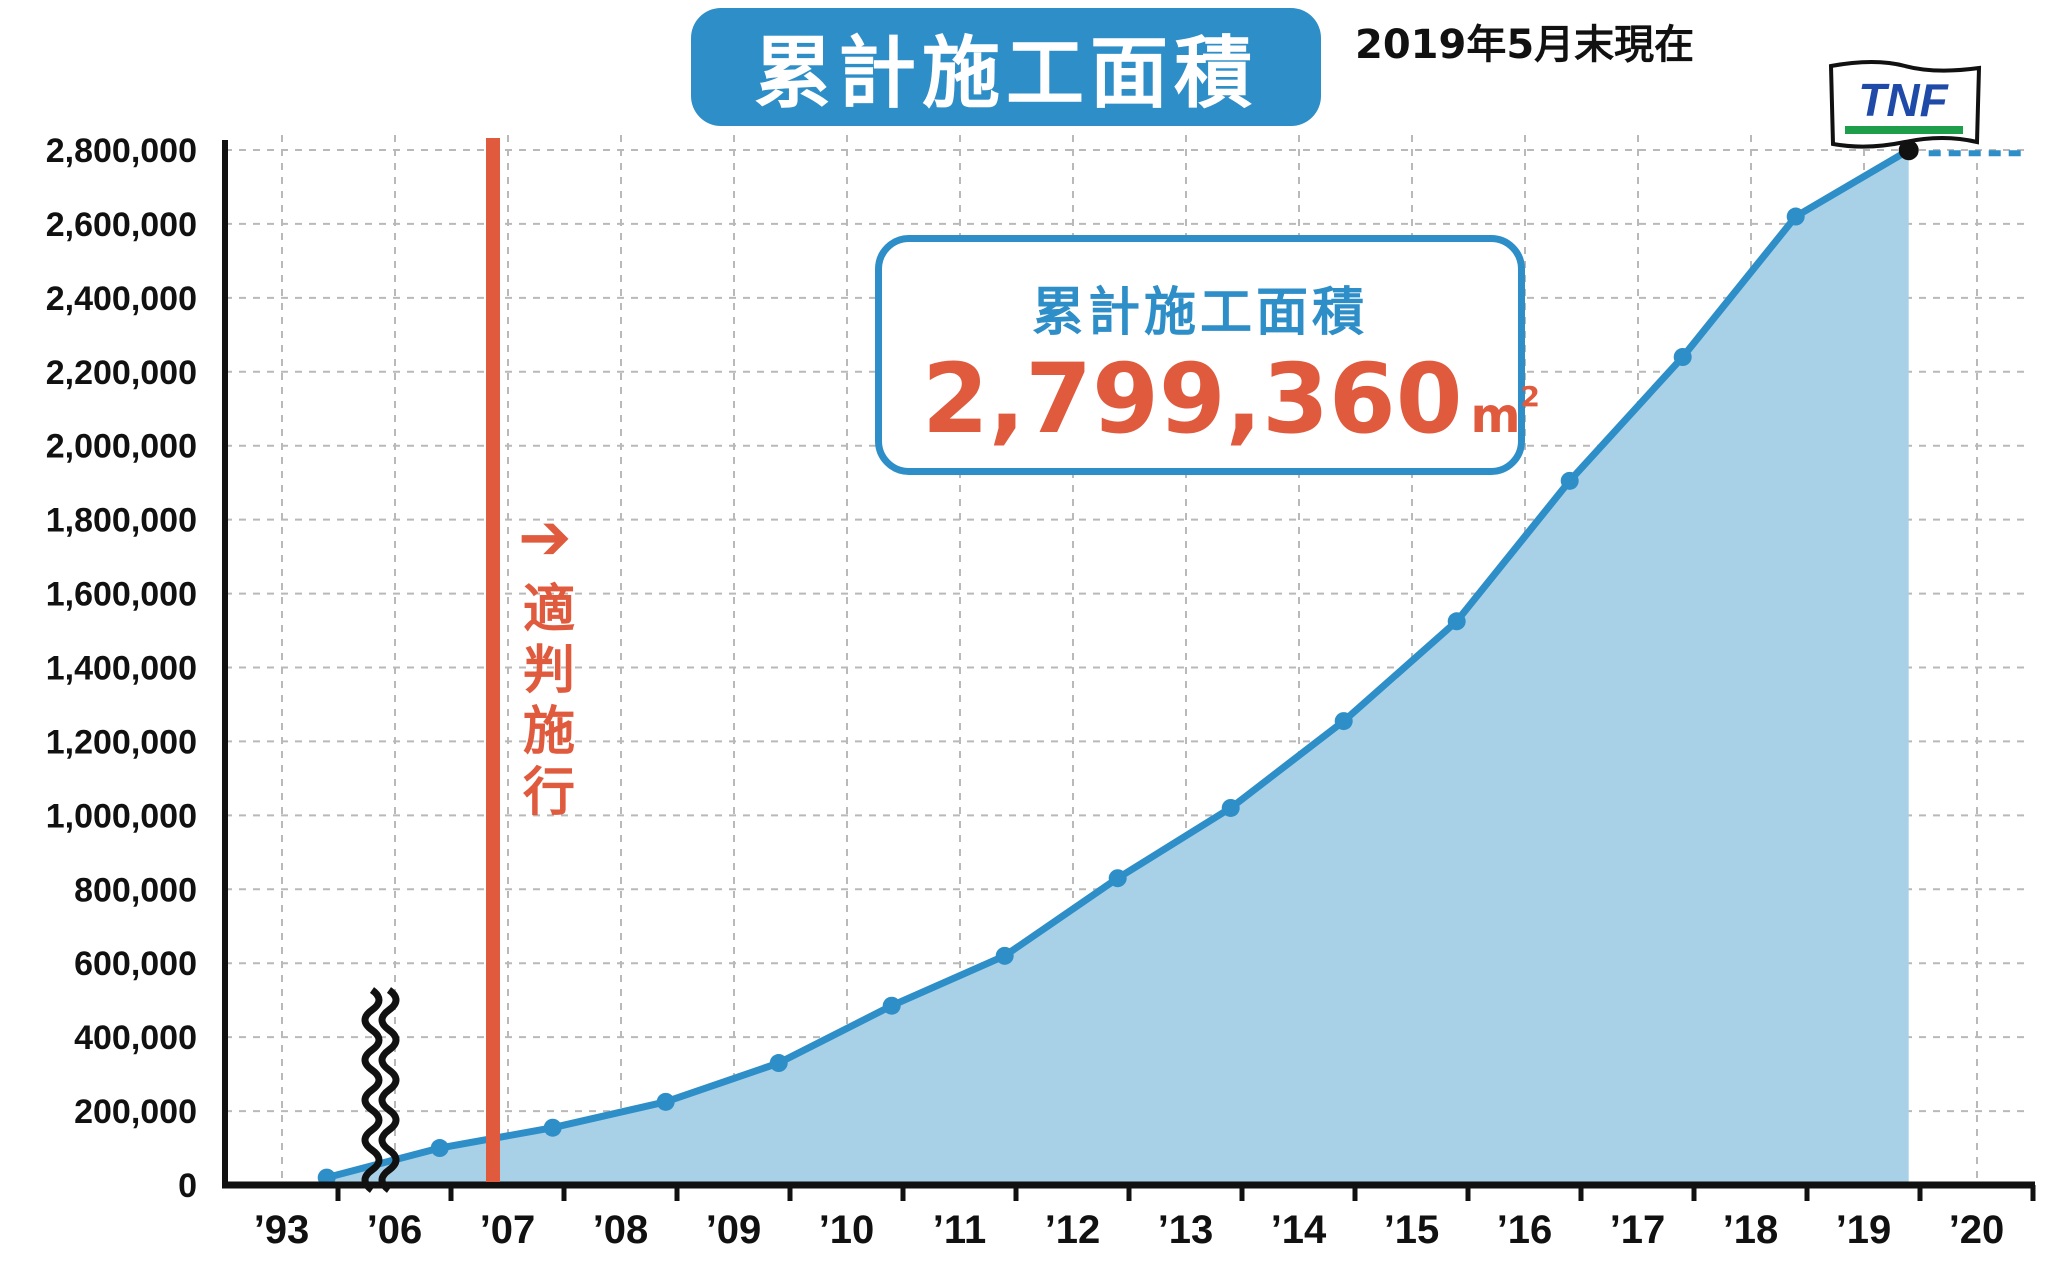 The height and width of the screenshot is (1264, 2048). What do you see at coordinates (1751, 1230) in the screenshot?
I see `x-tick-label: ’18` at bounding box center [1751, 1230].